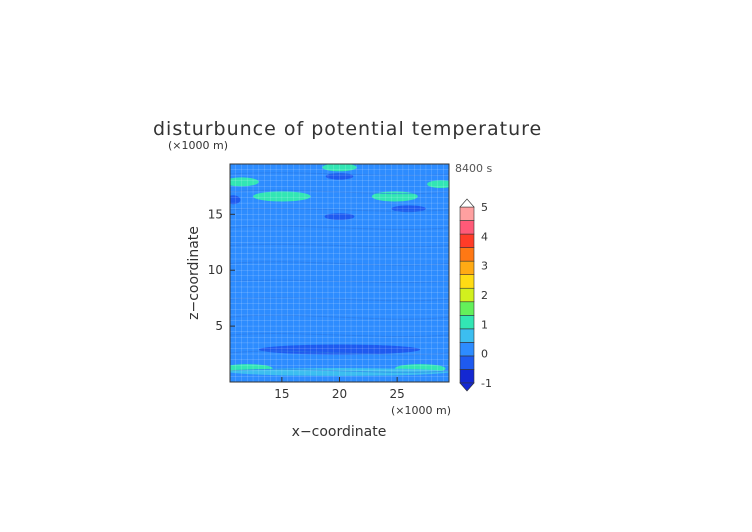 This screenshot has width=752, height=532. I want to click on y-tick-label: 5, so click(219, 326).